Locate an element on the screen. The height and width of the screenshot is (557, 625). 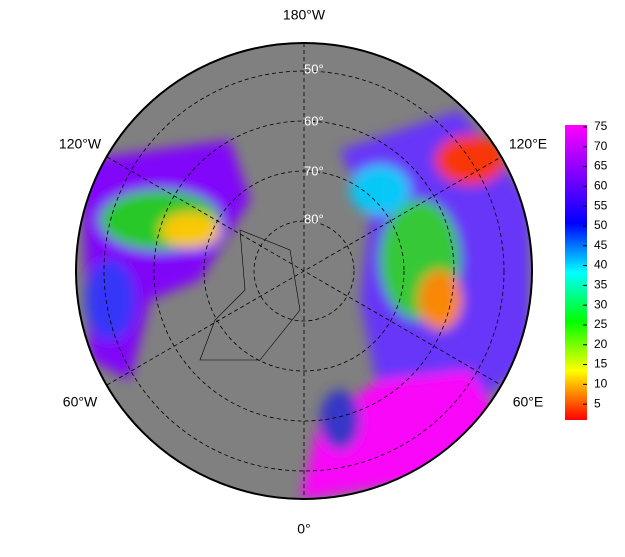
meridian-label: 60°E is located at coordinates (528, 402).